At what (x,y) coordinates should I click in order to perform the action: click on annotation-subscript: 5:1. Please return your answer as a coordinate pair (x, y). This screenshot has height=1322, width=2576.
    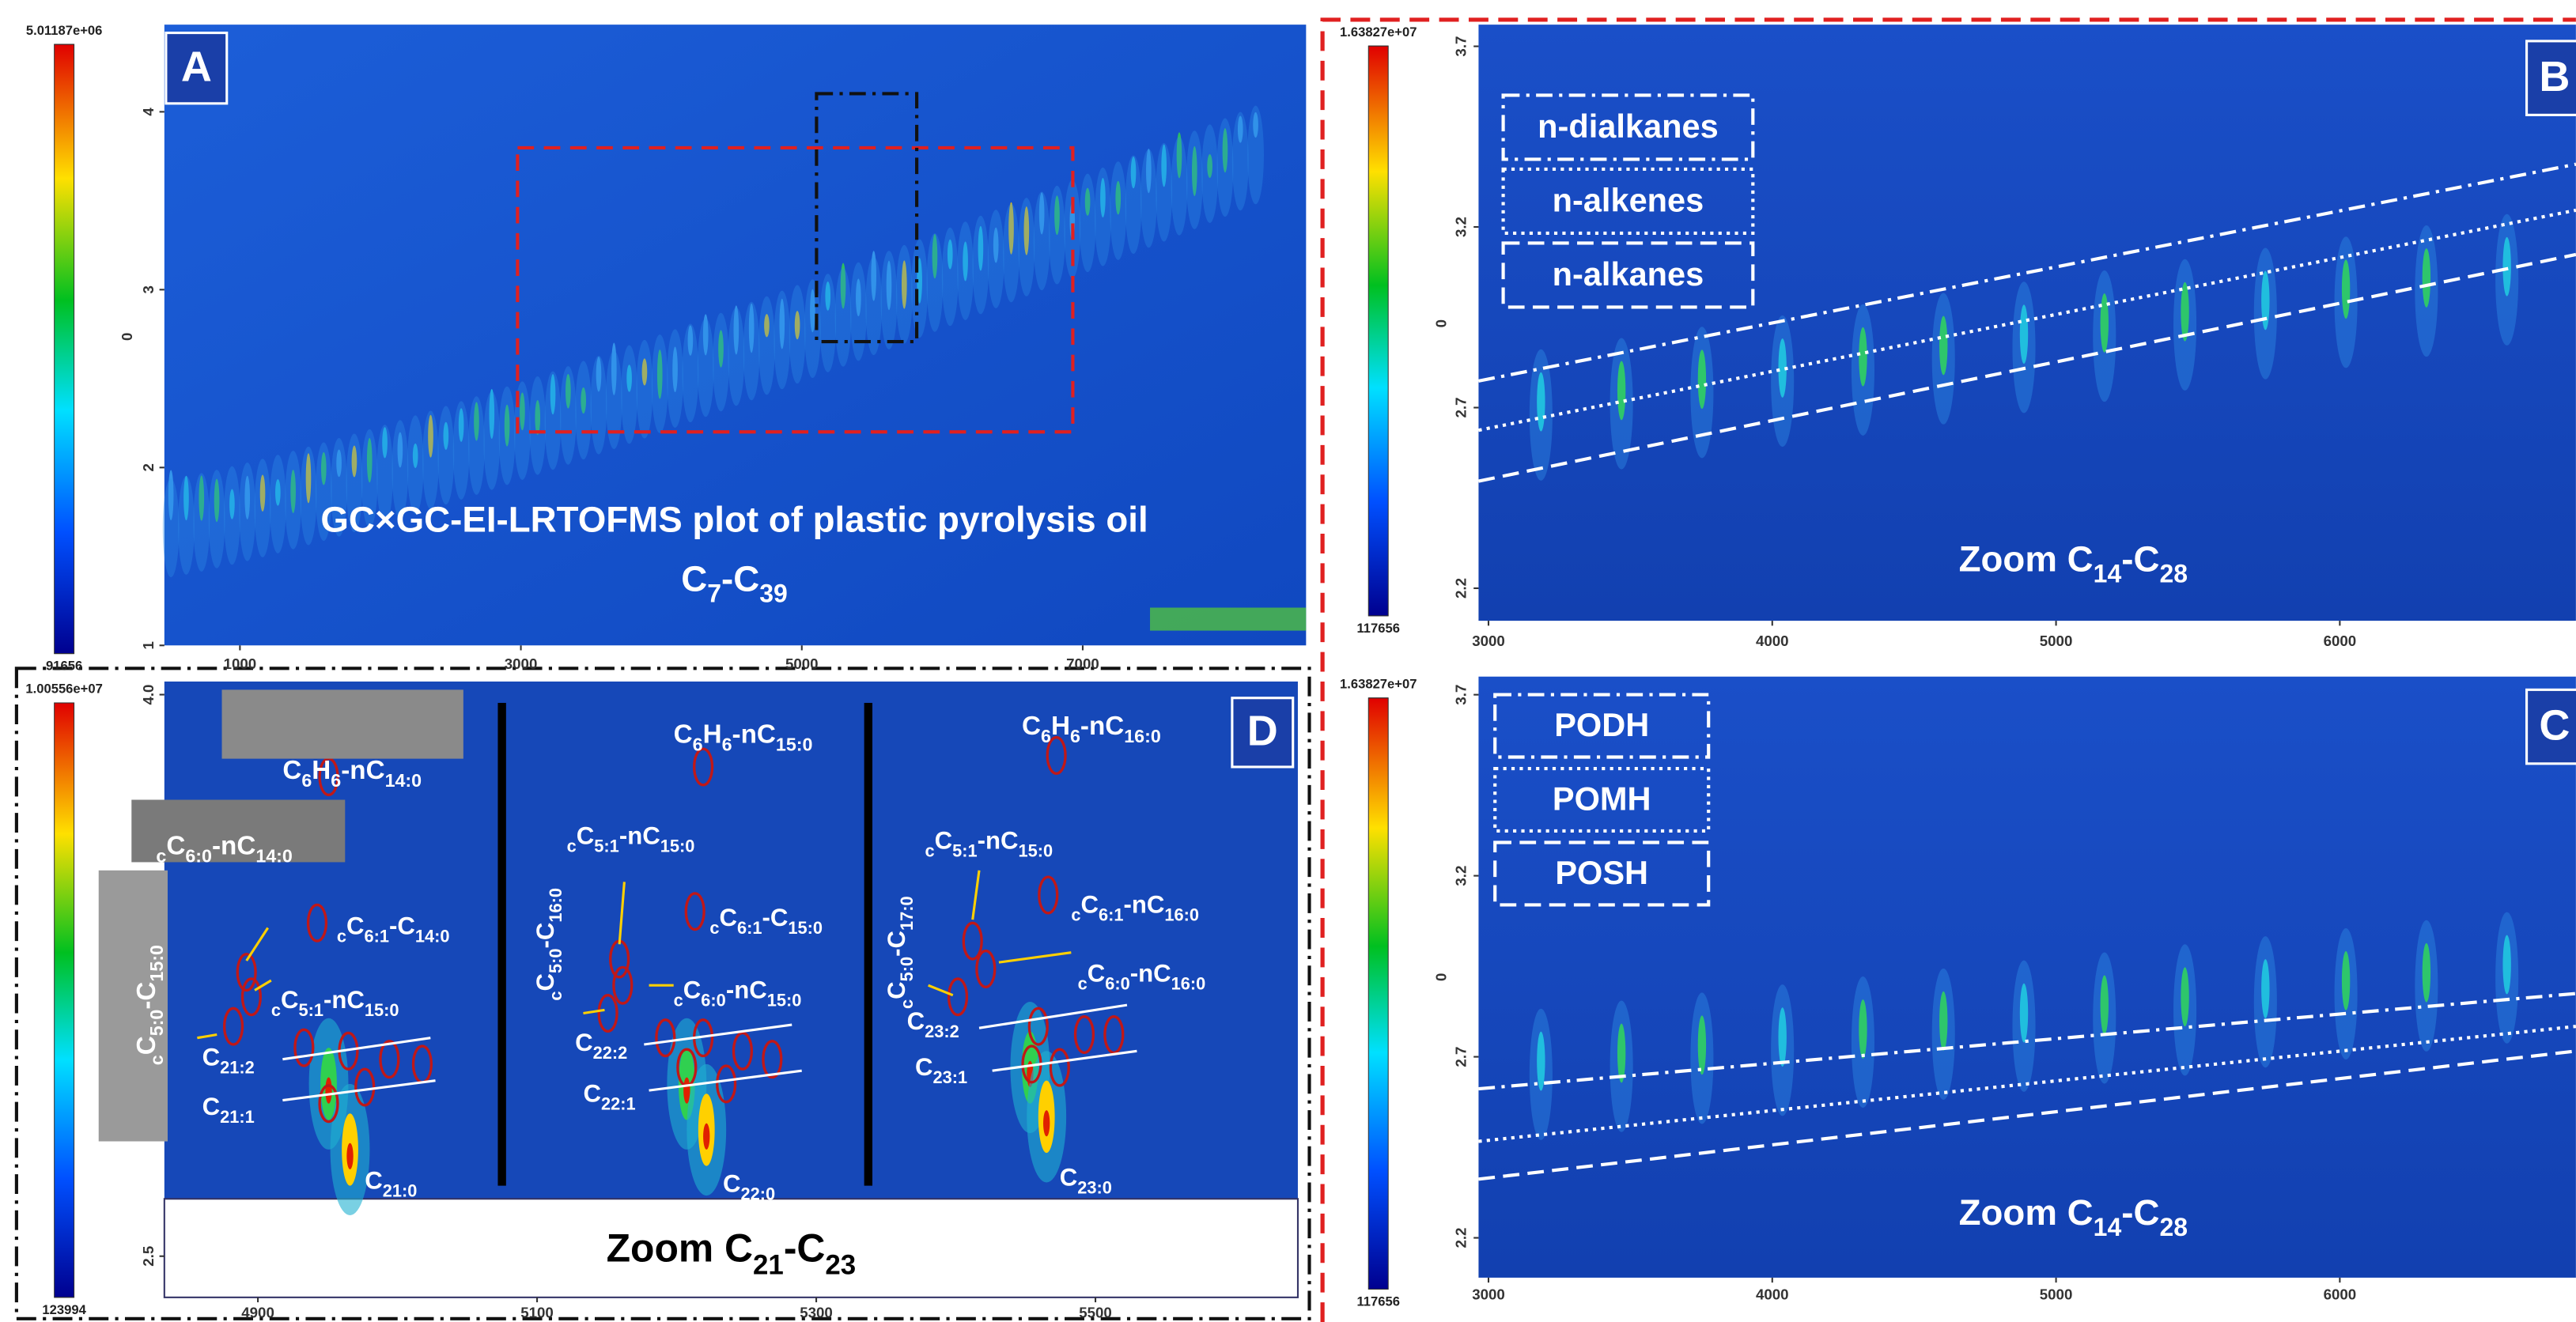
    Looking at the image, I should click on (965, 851).